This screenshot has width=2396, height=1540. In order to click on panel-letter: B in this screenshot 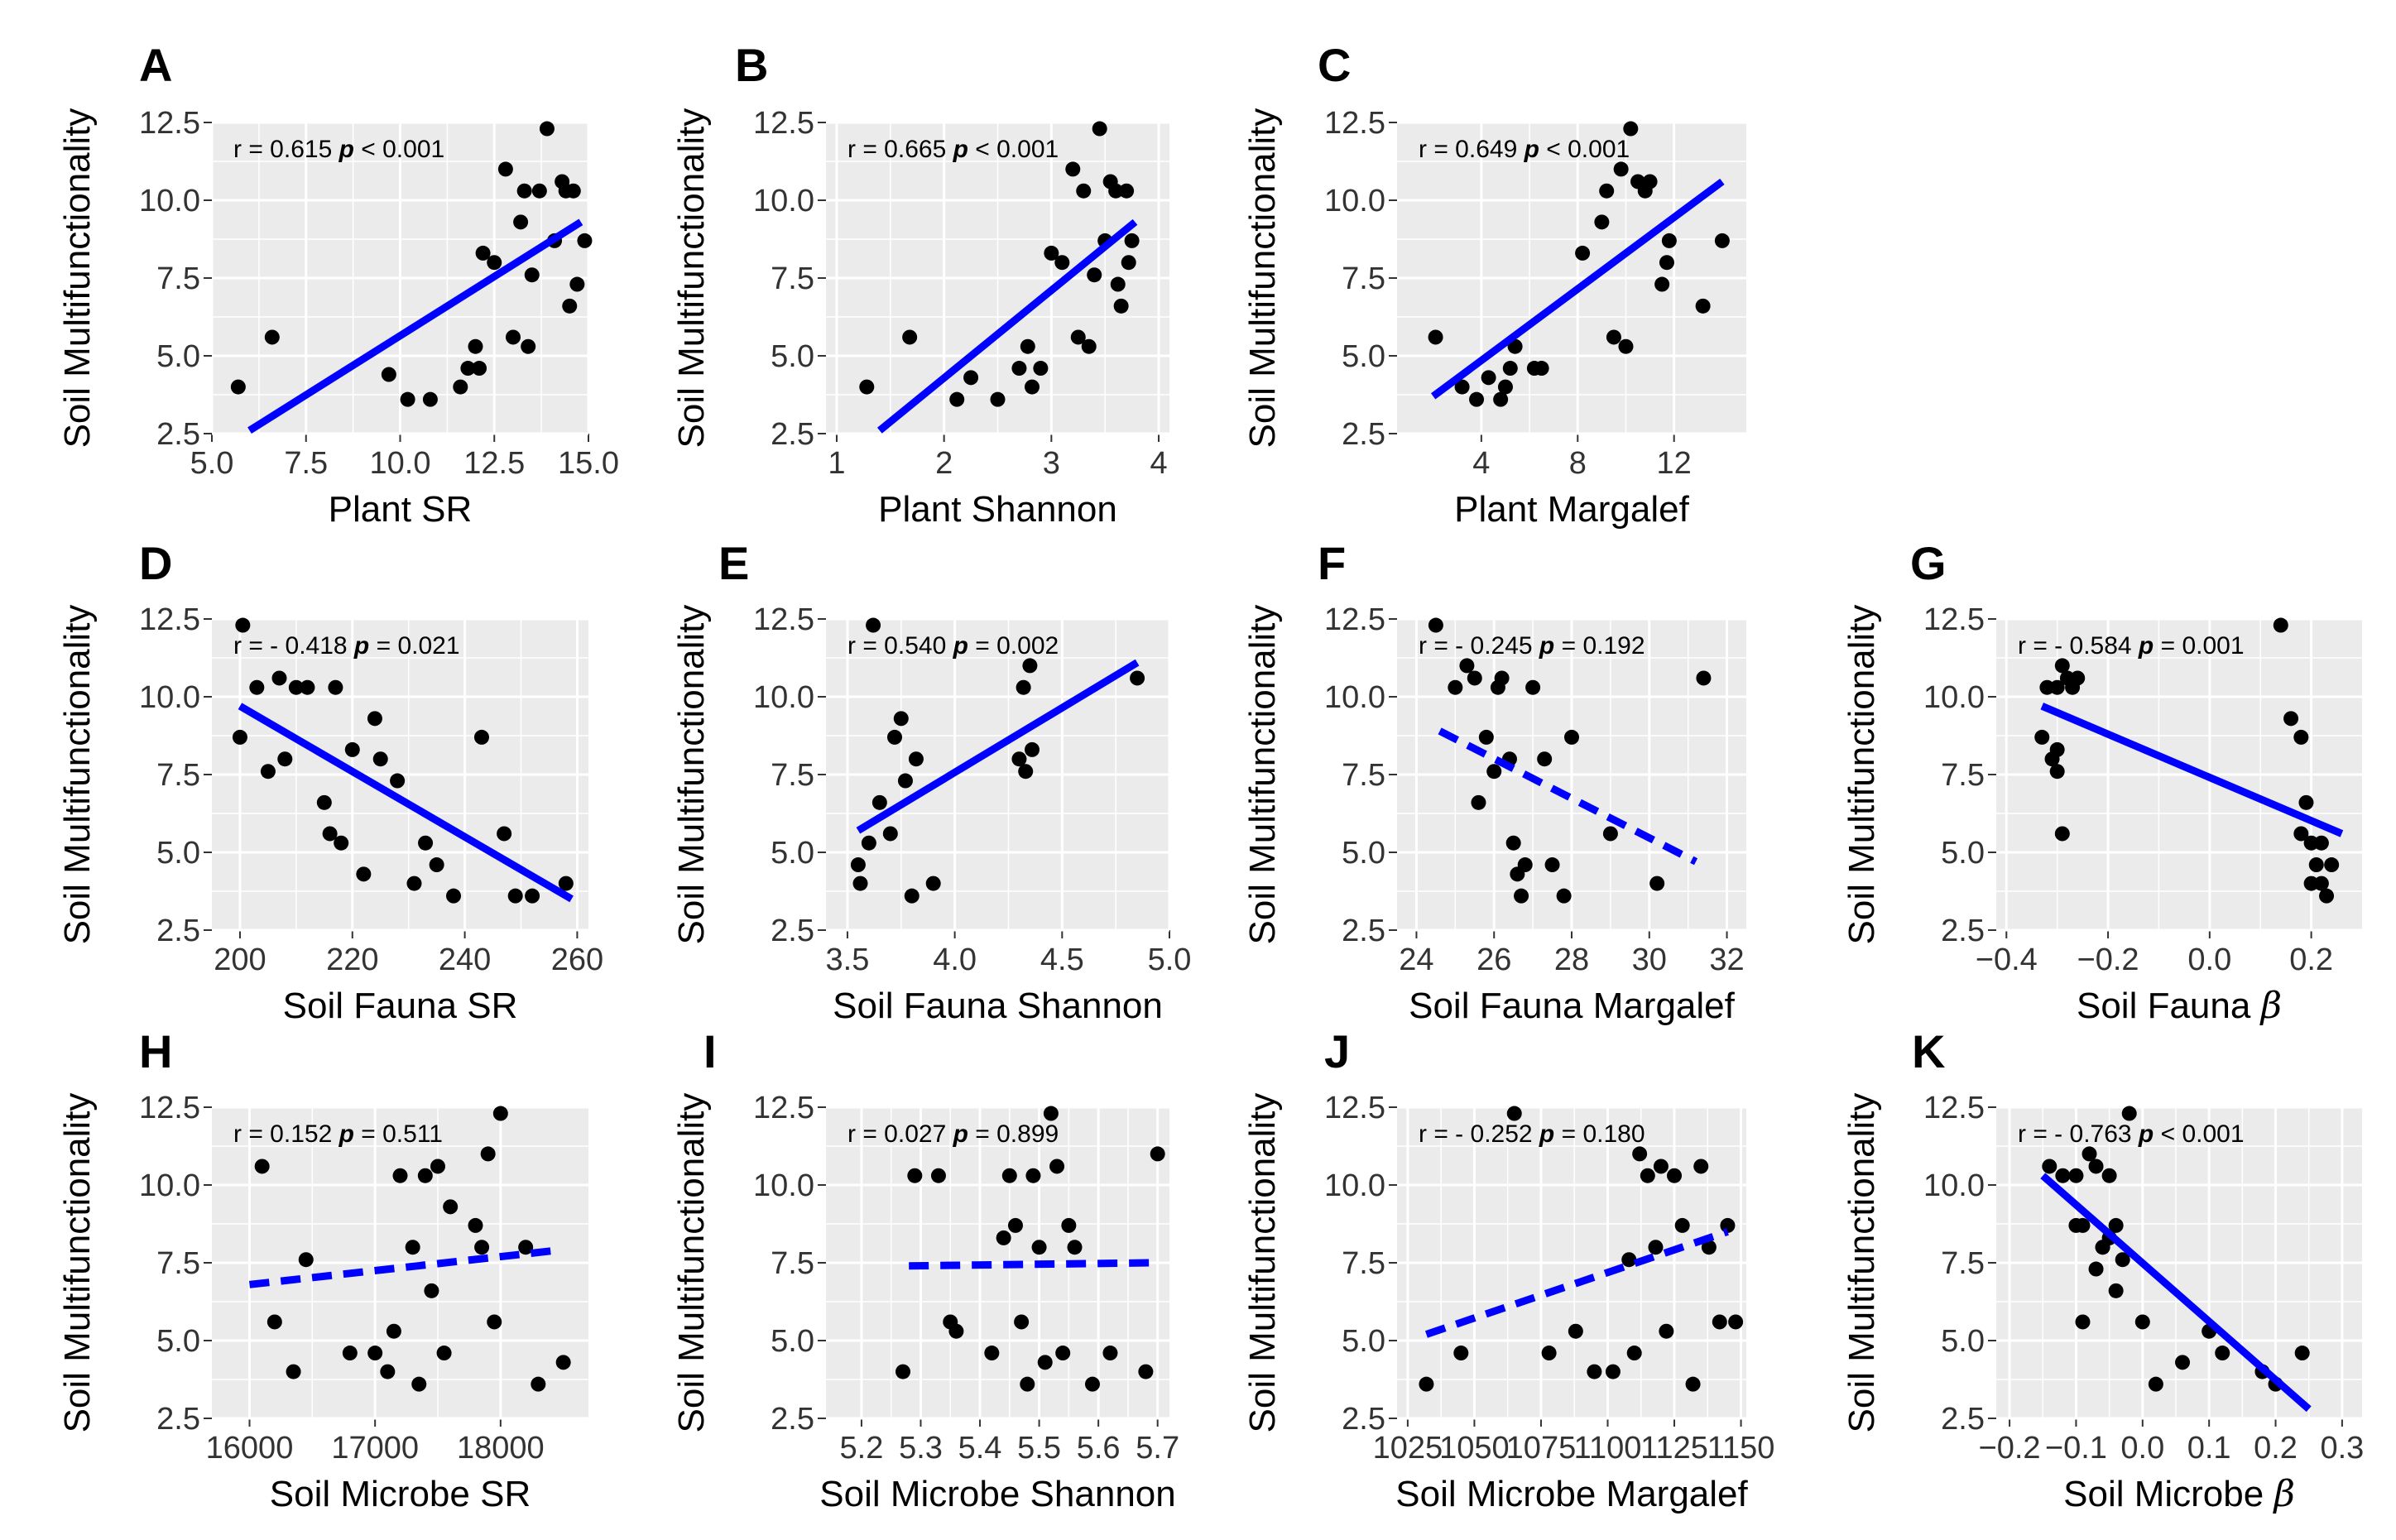, I will do `click(751, 65)`.